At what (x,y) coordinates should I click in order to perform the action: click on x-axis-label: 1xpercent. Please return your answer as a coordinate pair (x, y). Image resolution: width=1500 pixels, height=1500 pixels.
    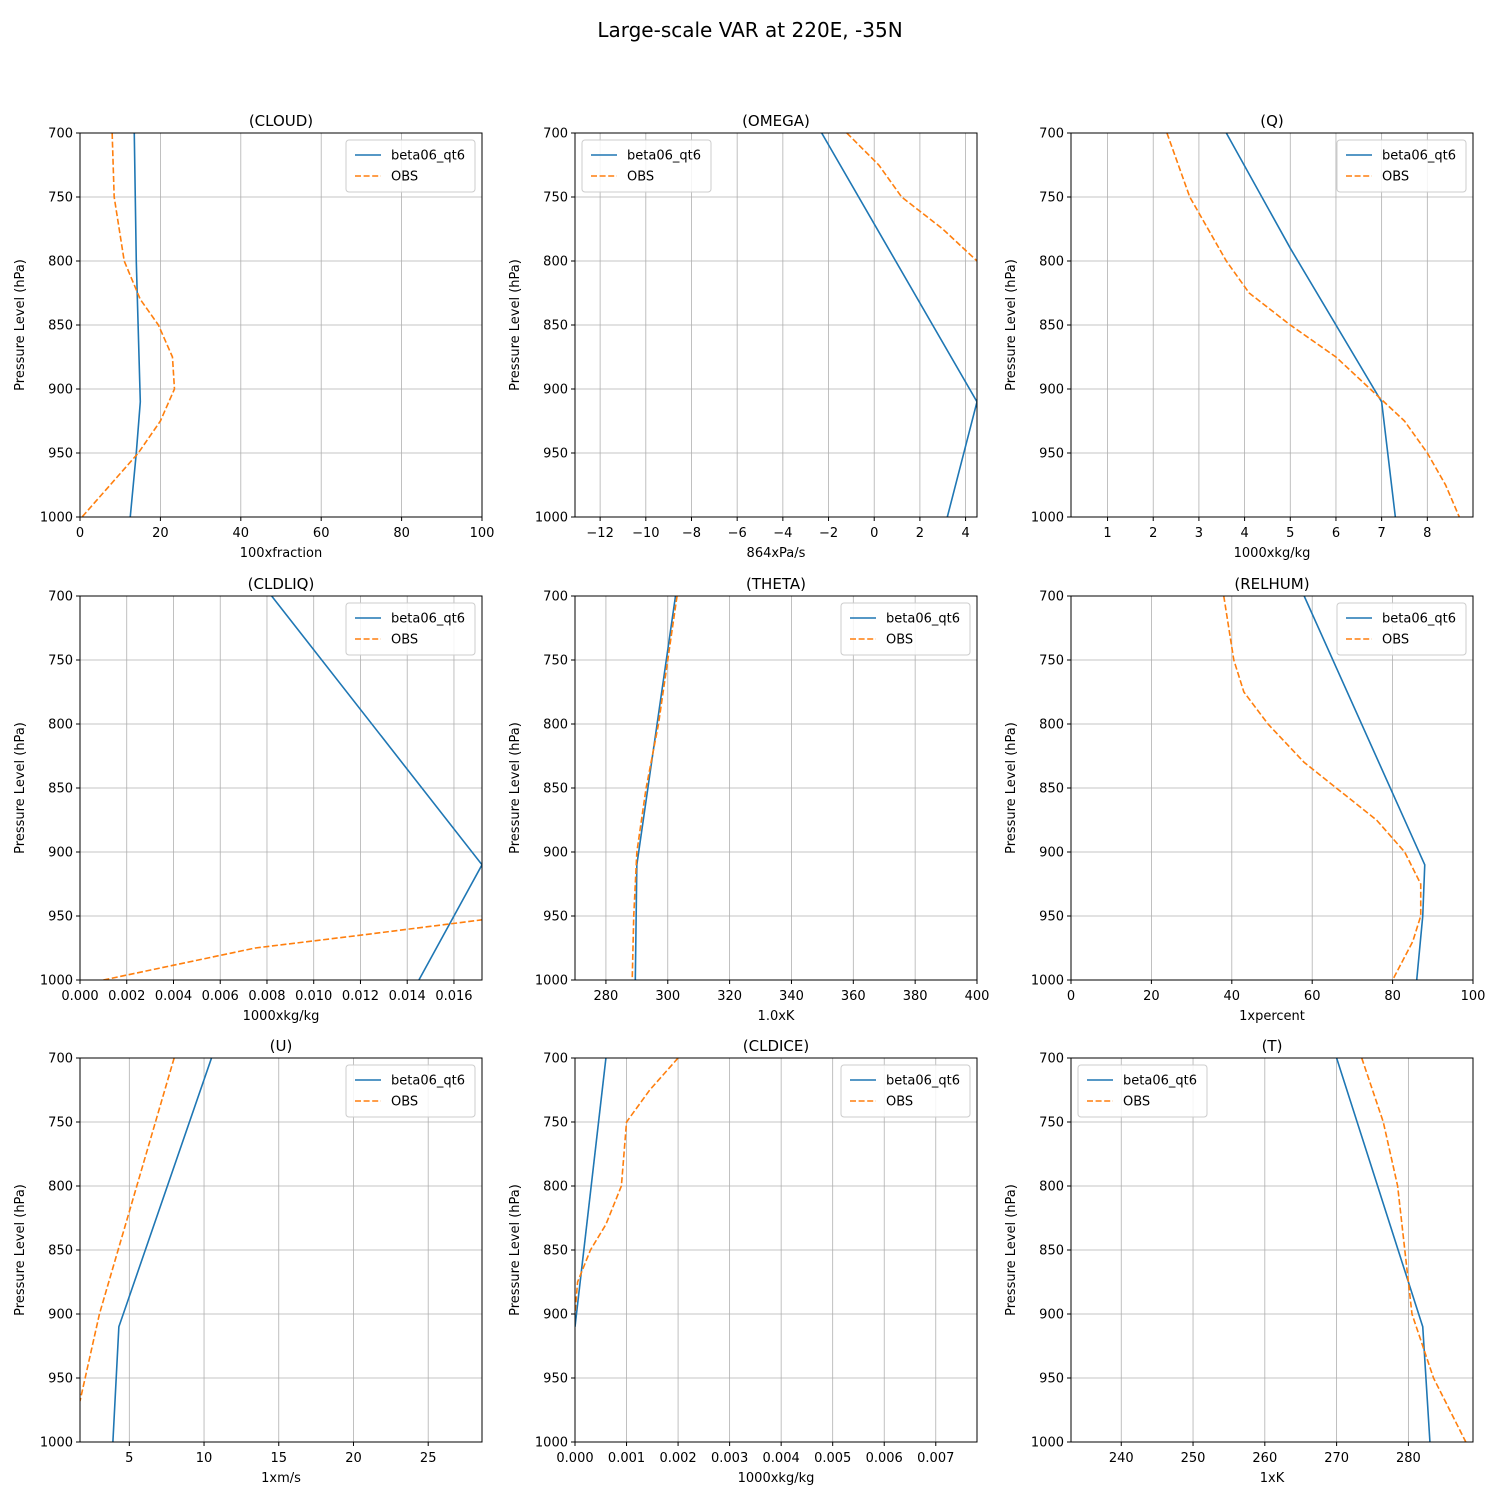
    Looking at the image, I should click on (1272, 1016).